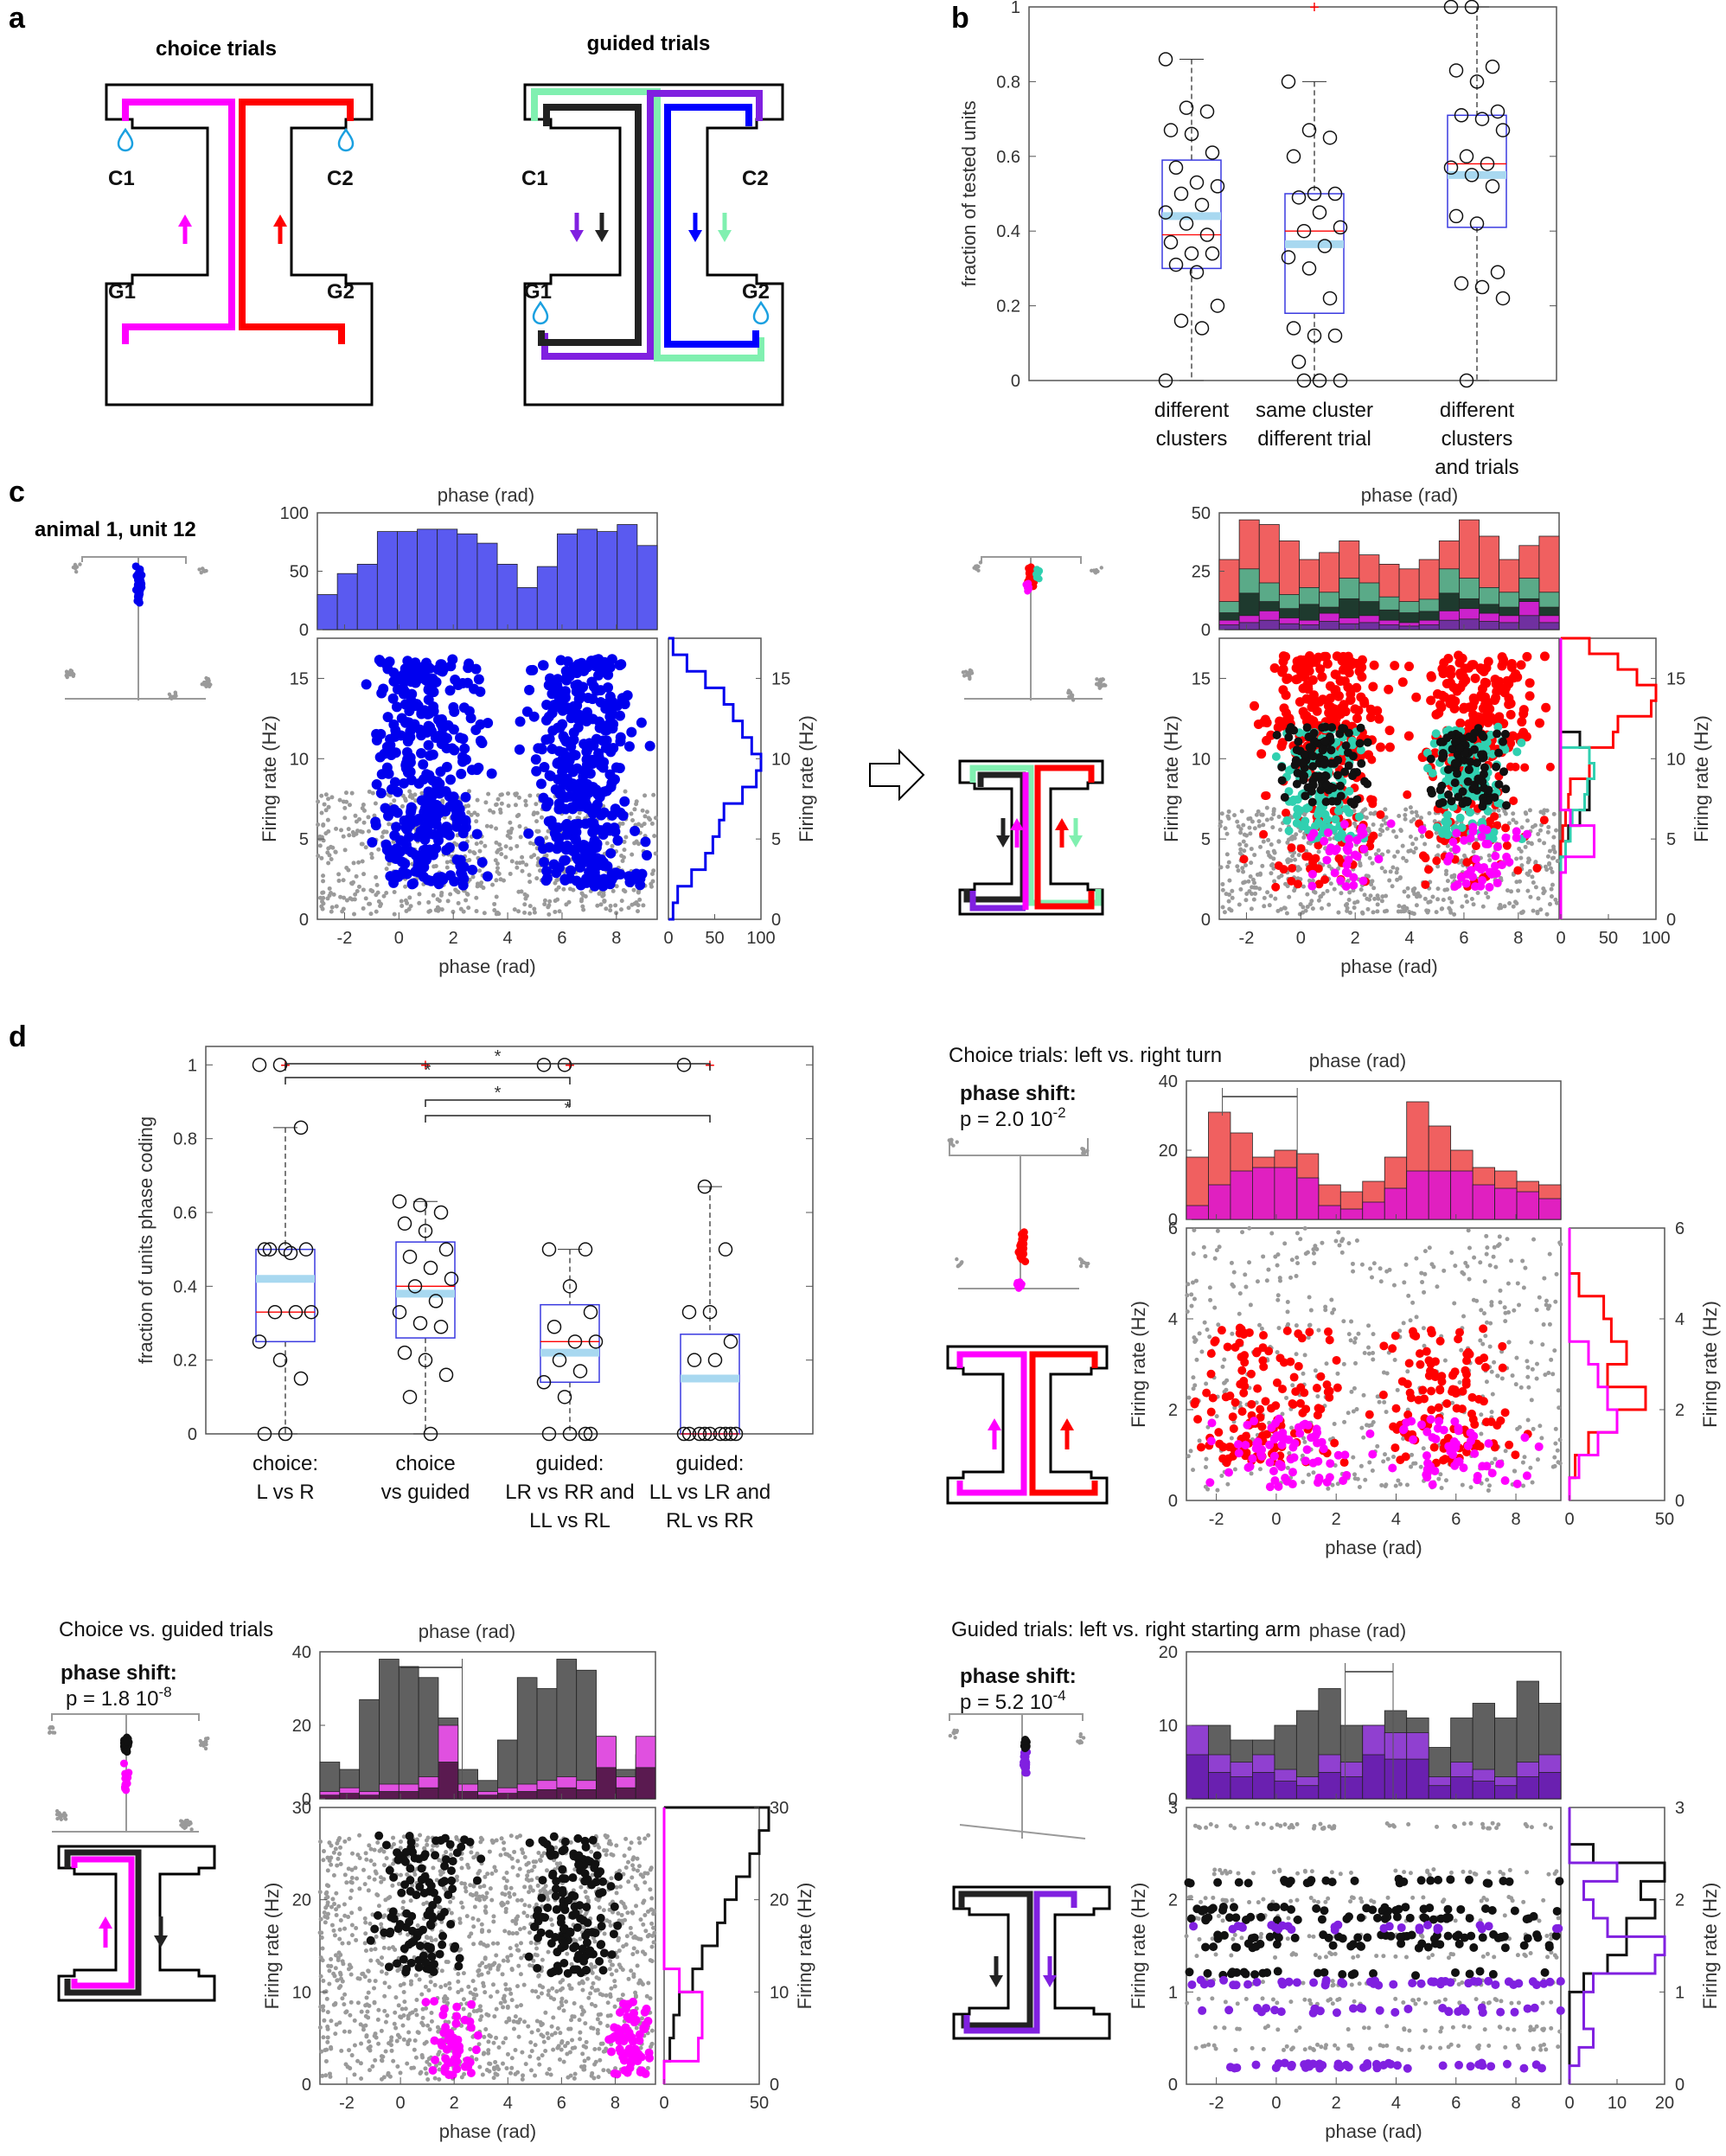  I want to click on maze-c-right, so click(1031, 838).